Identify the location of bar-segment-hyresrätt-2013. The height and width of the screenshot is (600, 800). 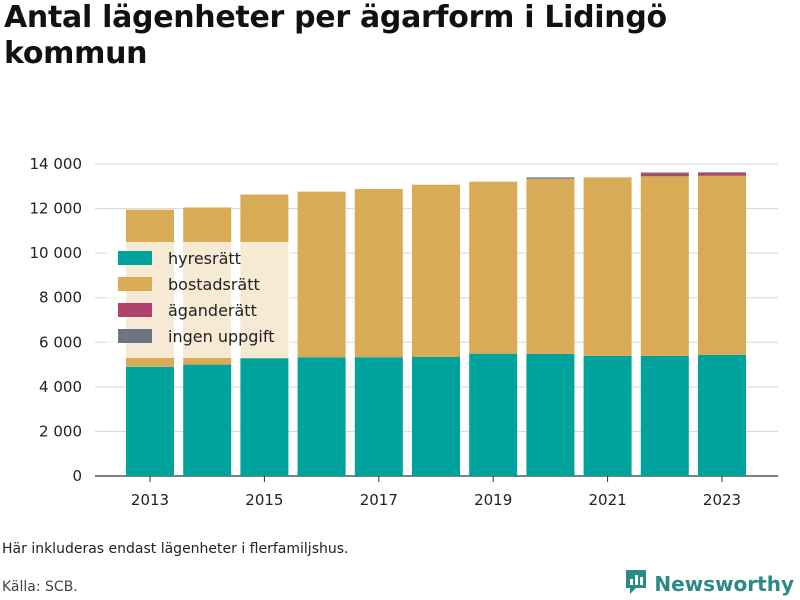
(150, 421).